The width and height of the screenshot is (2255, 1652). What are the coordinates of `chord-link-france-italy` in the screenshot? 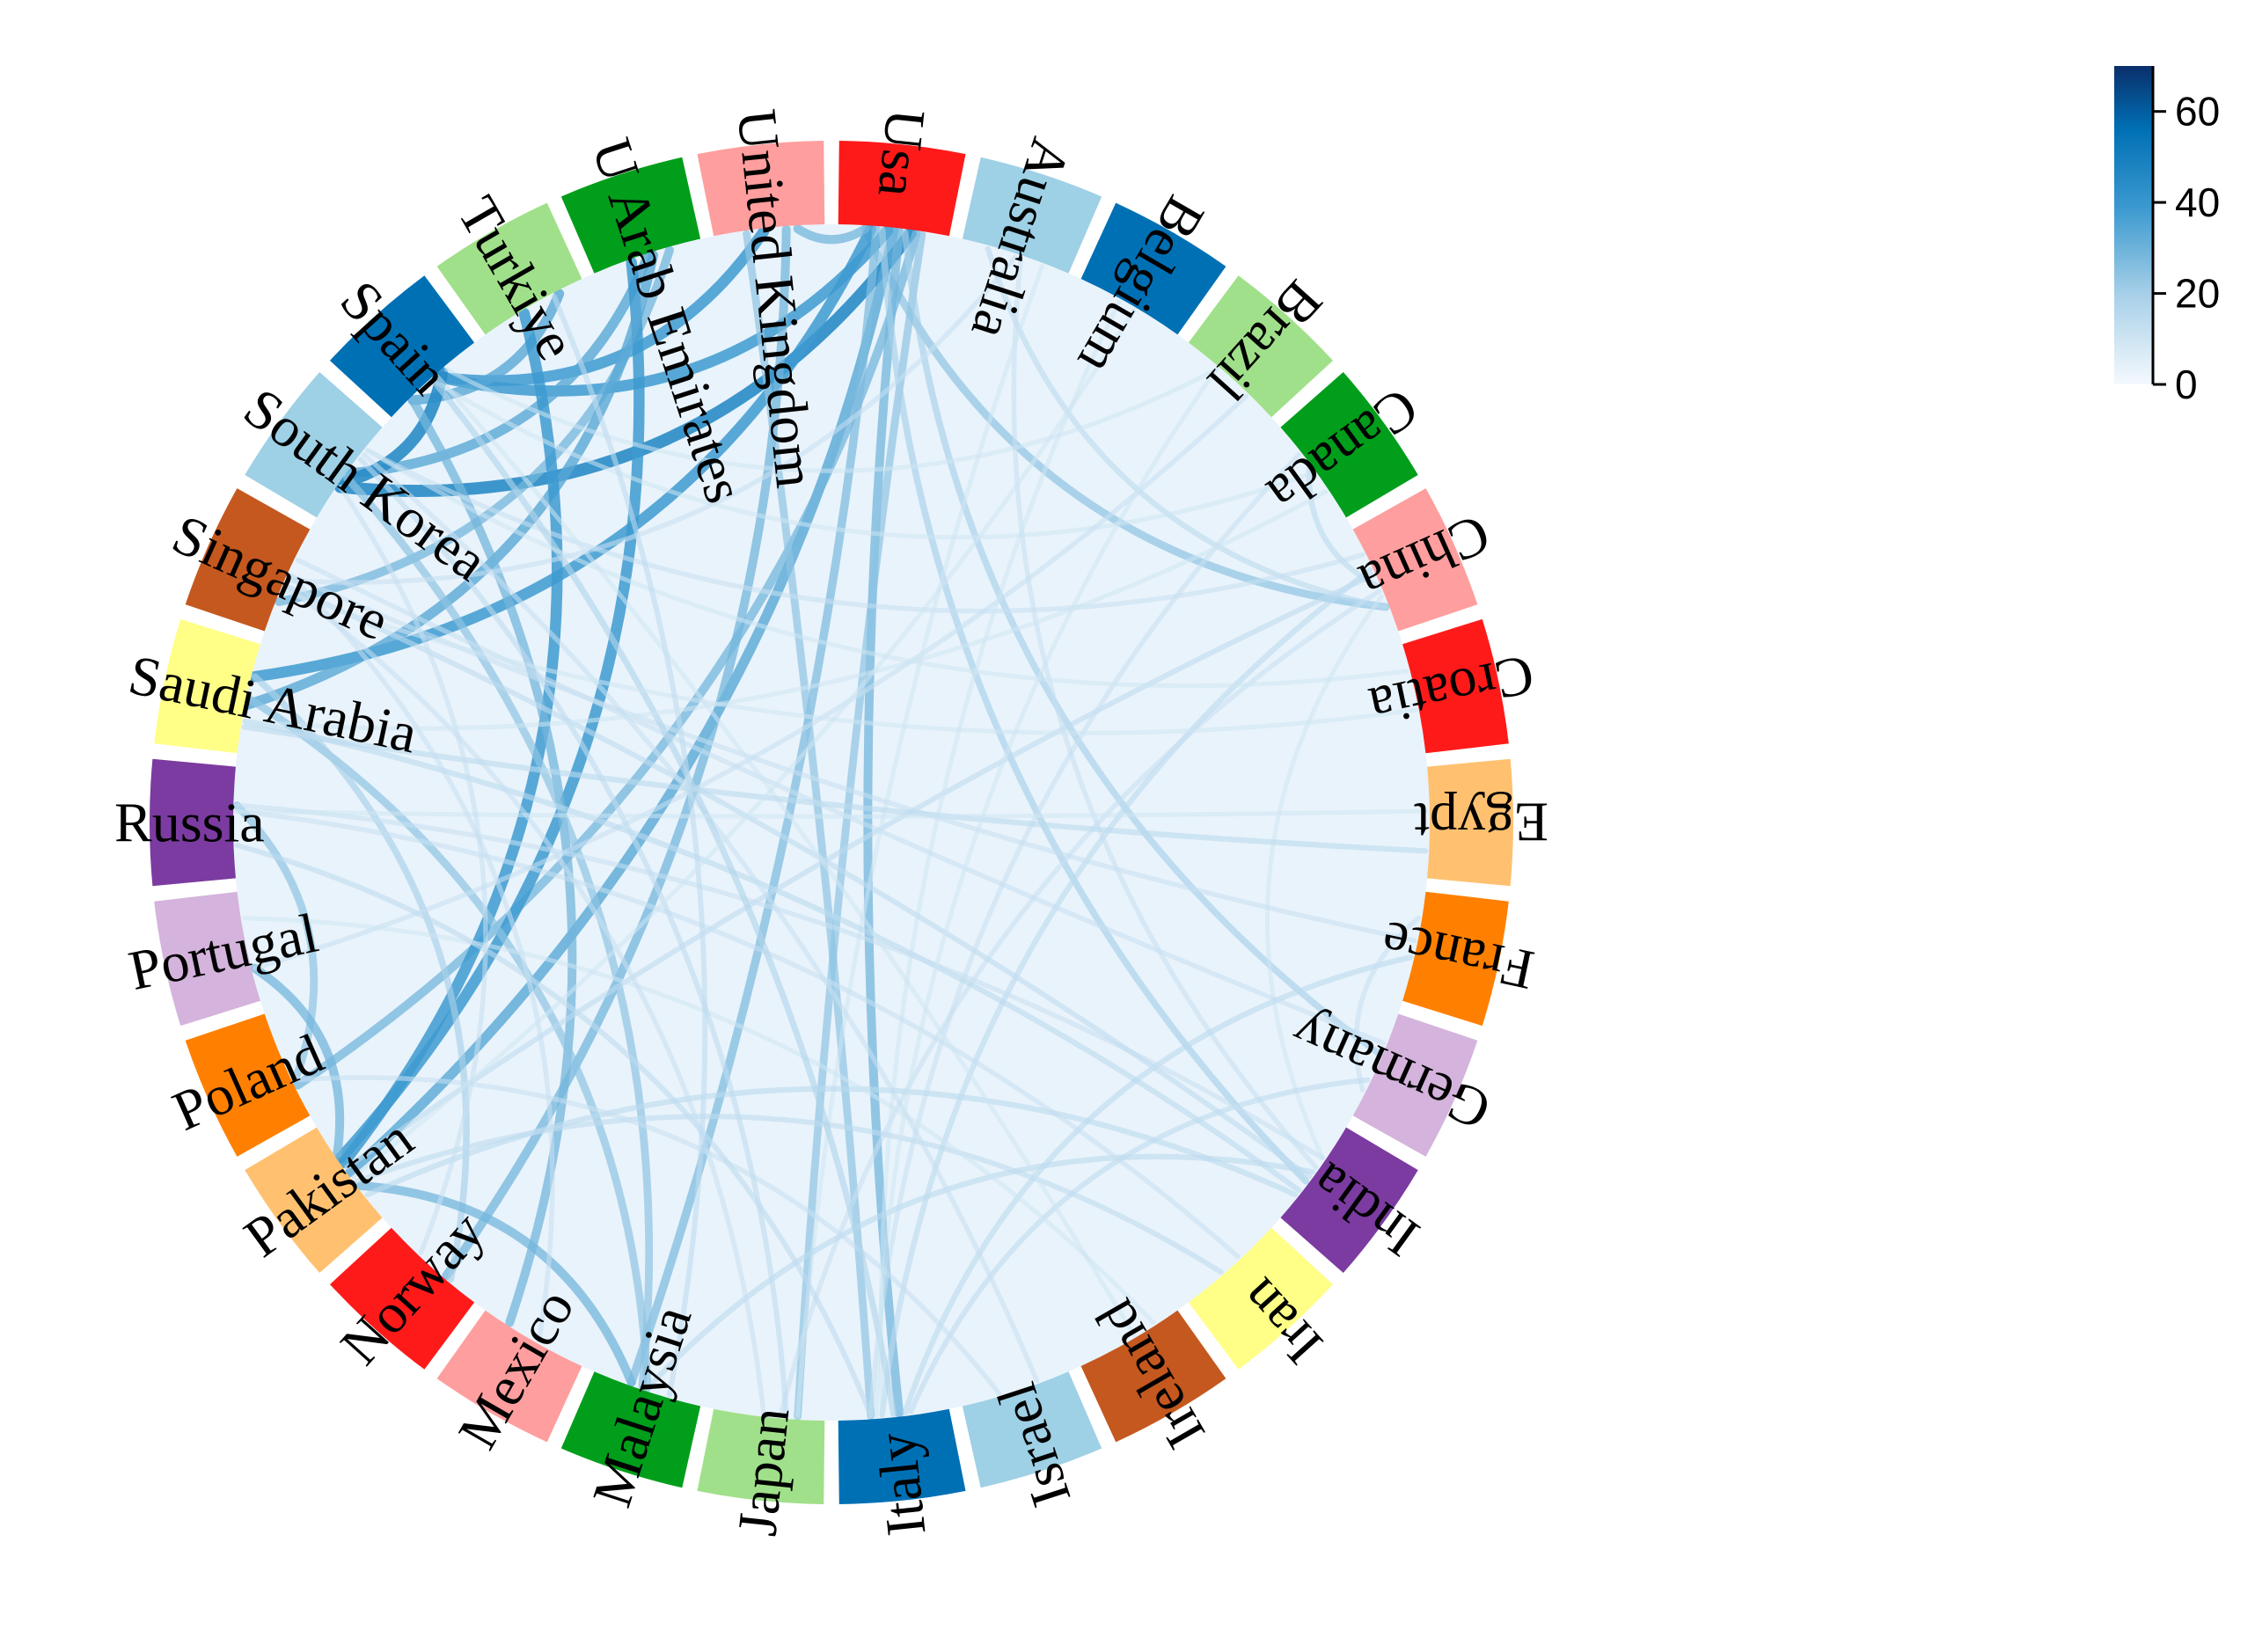 It's located at (1158, 1184).